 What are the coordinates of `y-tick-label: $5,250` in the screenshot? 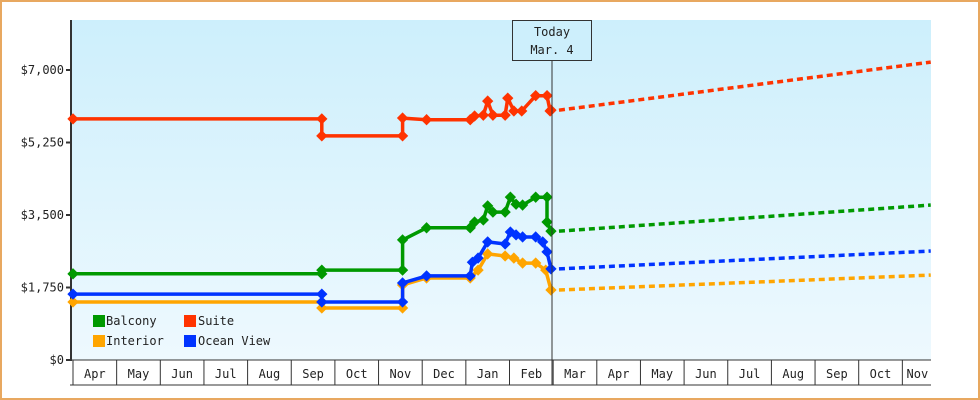 It's located at (42, 143).